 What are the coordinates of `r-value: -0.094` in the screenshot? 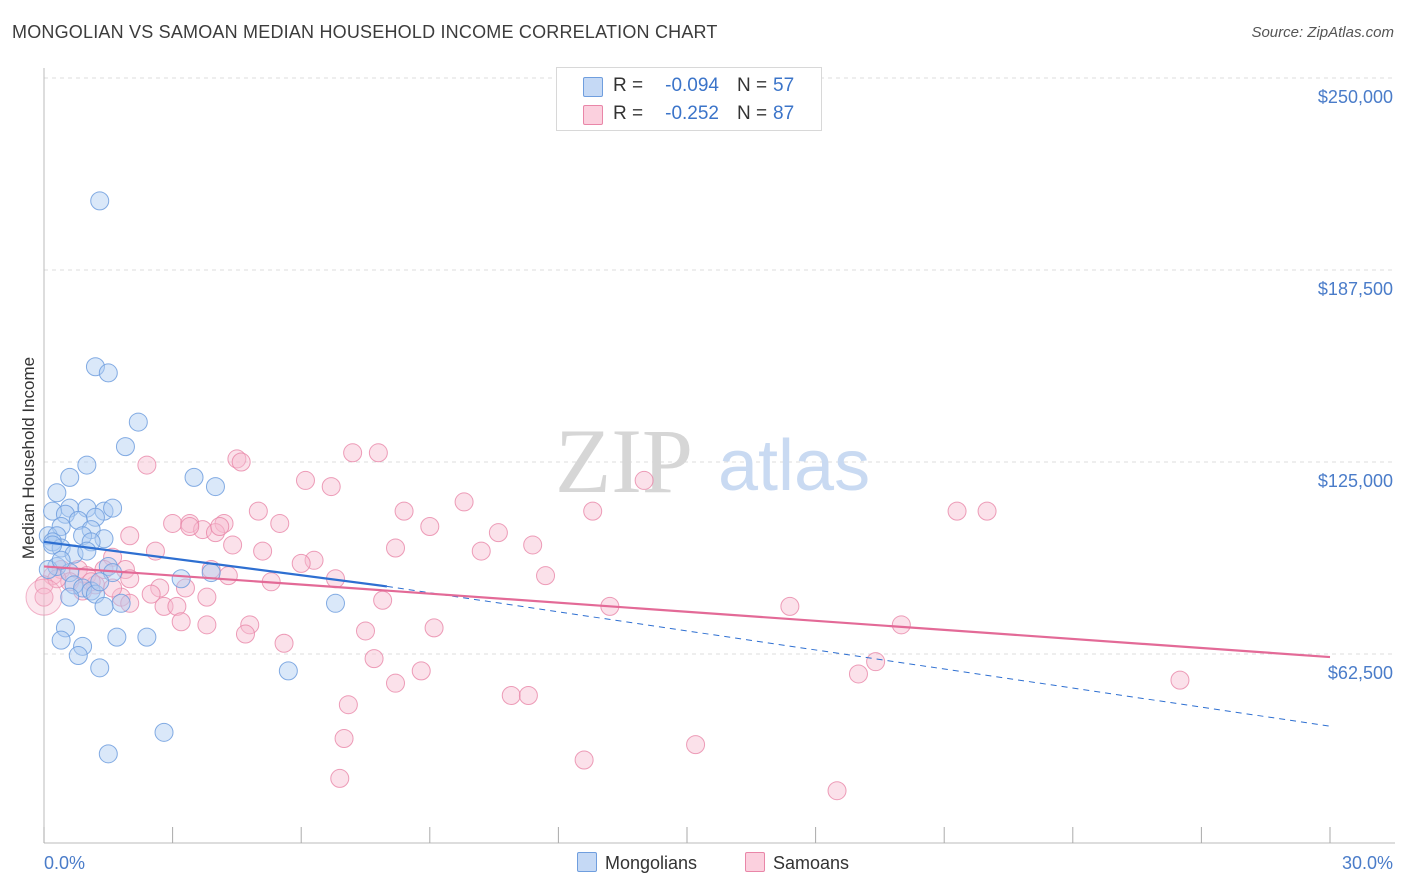 It's located at (692, 85).